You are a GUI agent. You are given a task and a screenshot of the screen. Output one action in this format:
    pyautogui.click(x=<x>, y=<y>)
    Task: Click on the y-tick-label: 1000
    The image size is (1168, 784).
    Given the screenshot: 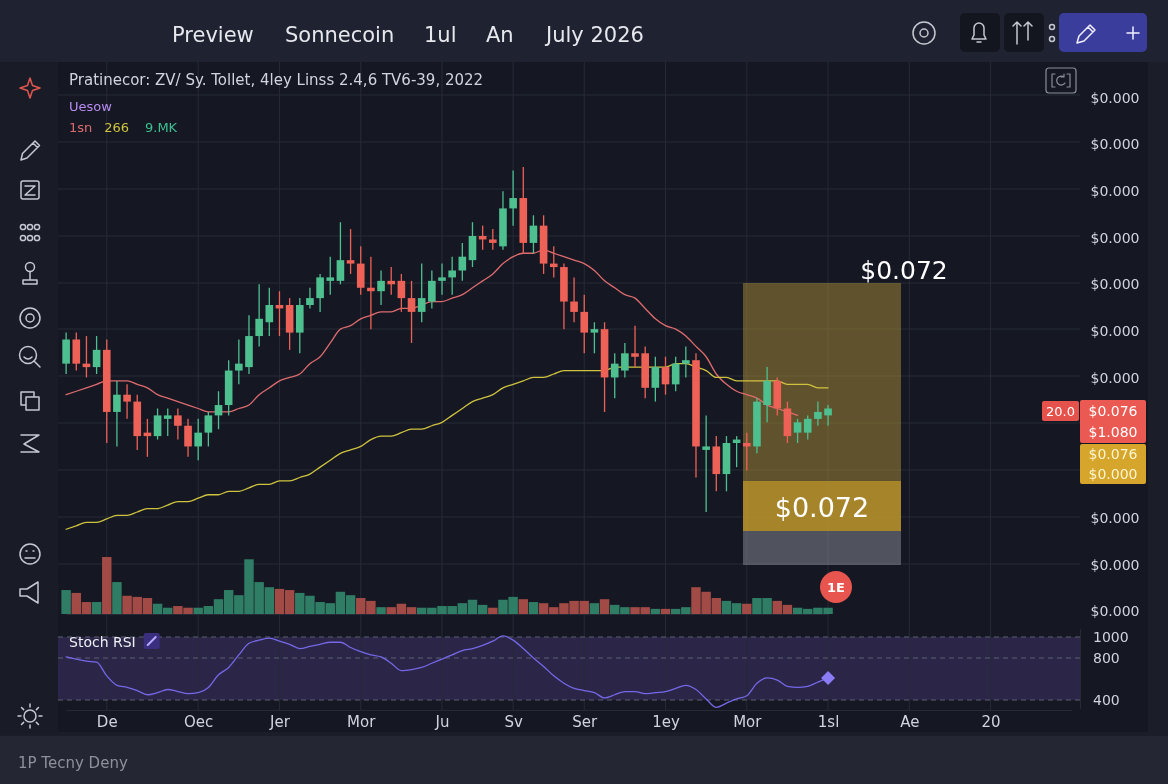 What is the action you would take?
    pyautogui.click(x=1111, y=636)
    